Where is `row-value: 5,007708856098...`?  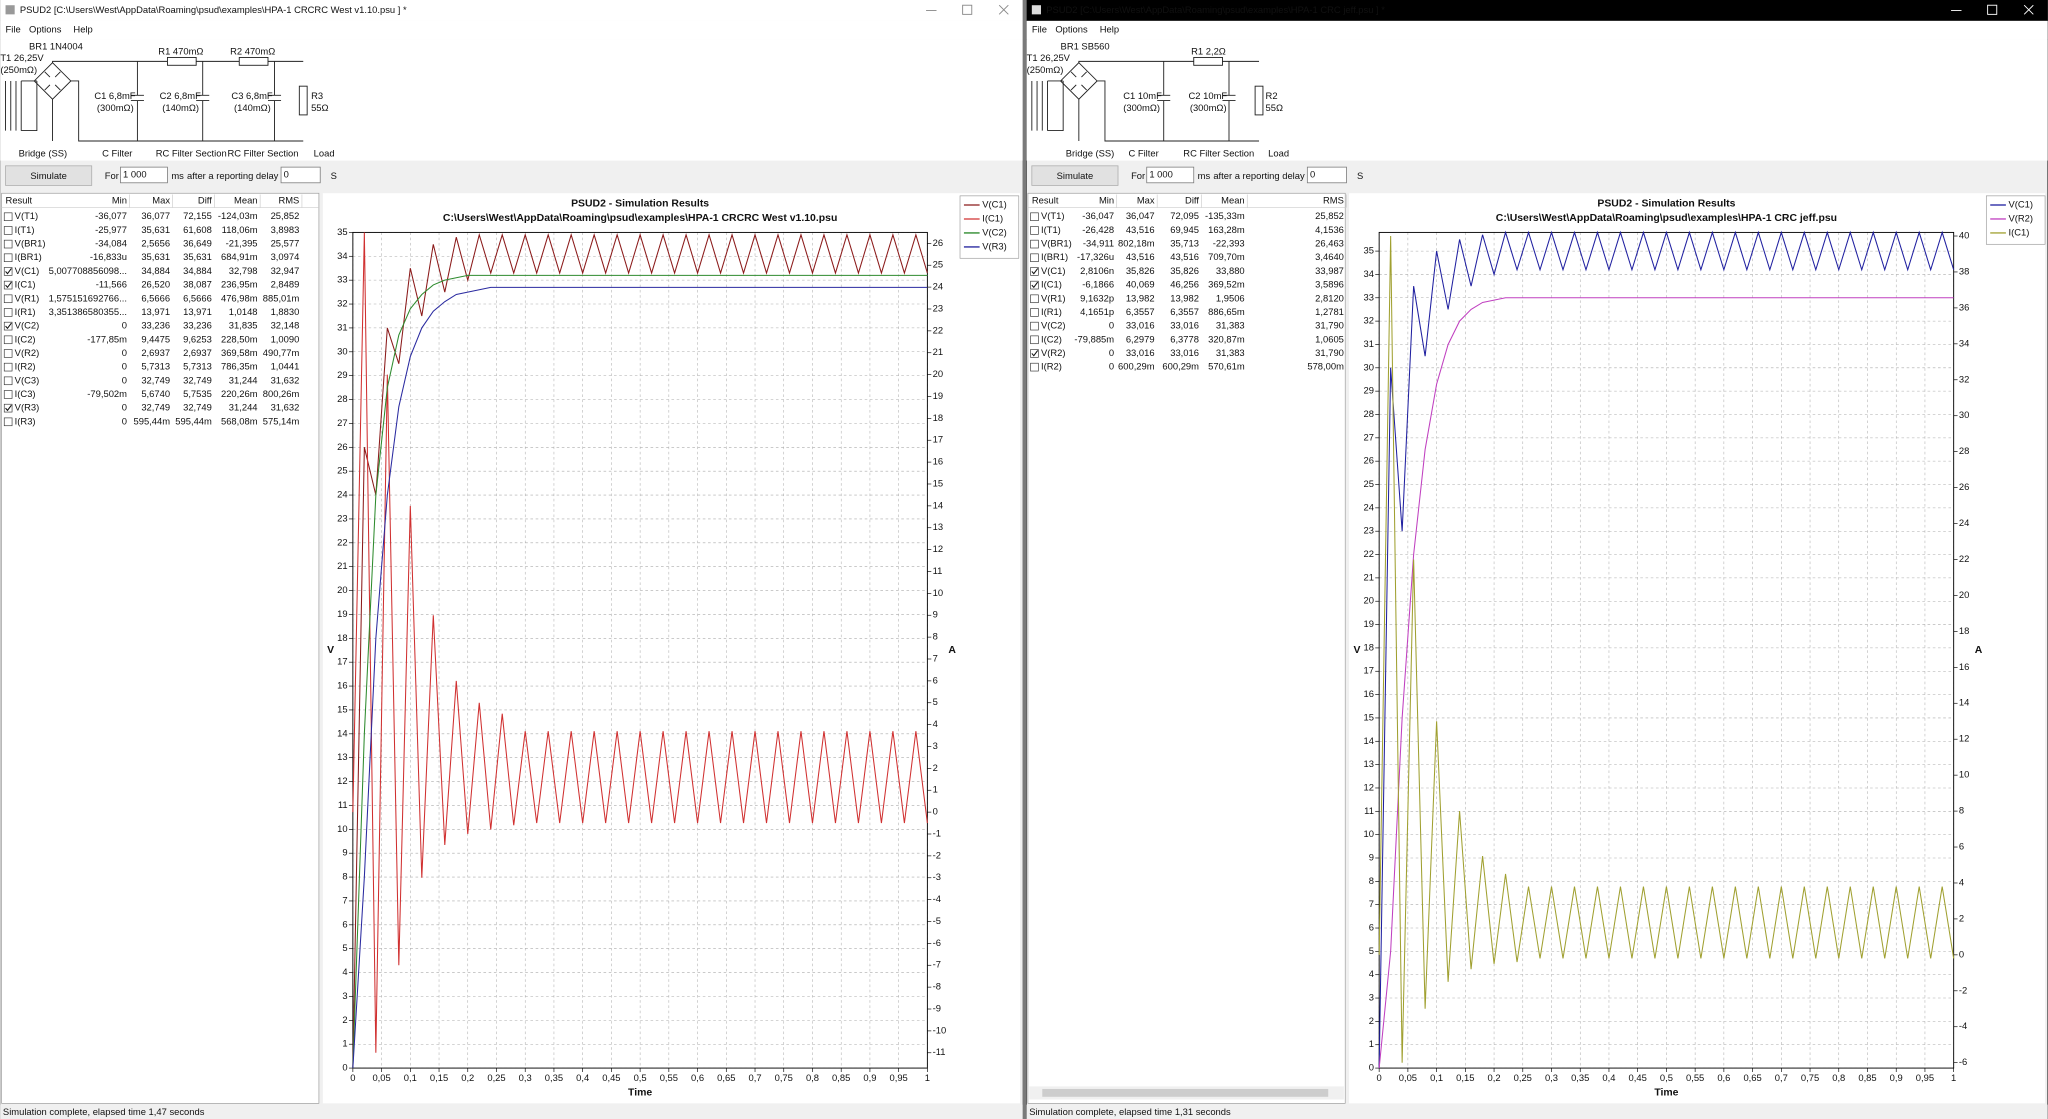
row-value: 5,007708856098... is located at coordinates (88, 270).